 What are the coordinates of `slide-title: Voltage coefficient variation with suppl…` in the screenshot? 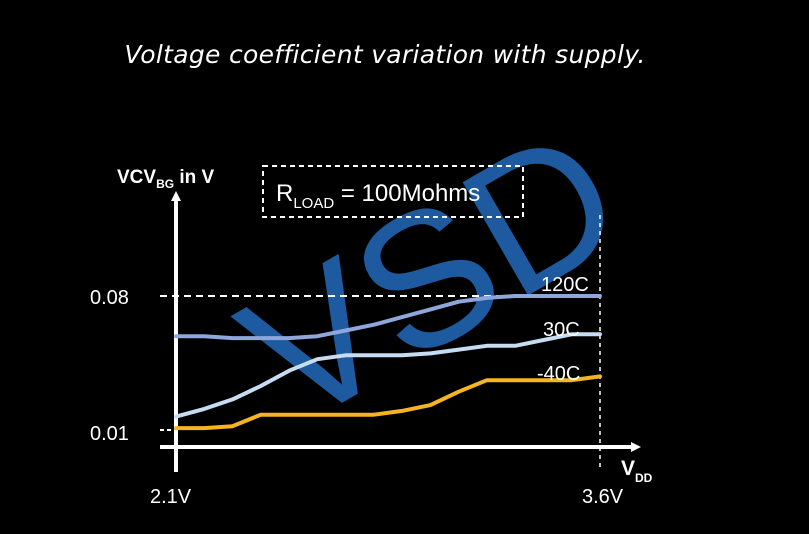 It's located at (385, 54).